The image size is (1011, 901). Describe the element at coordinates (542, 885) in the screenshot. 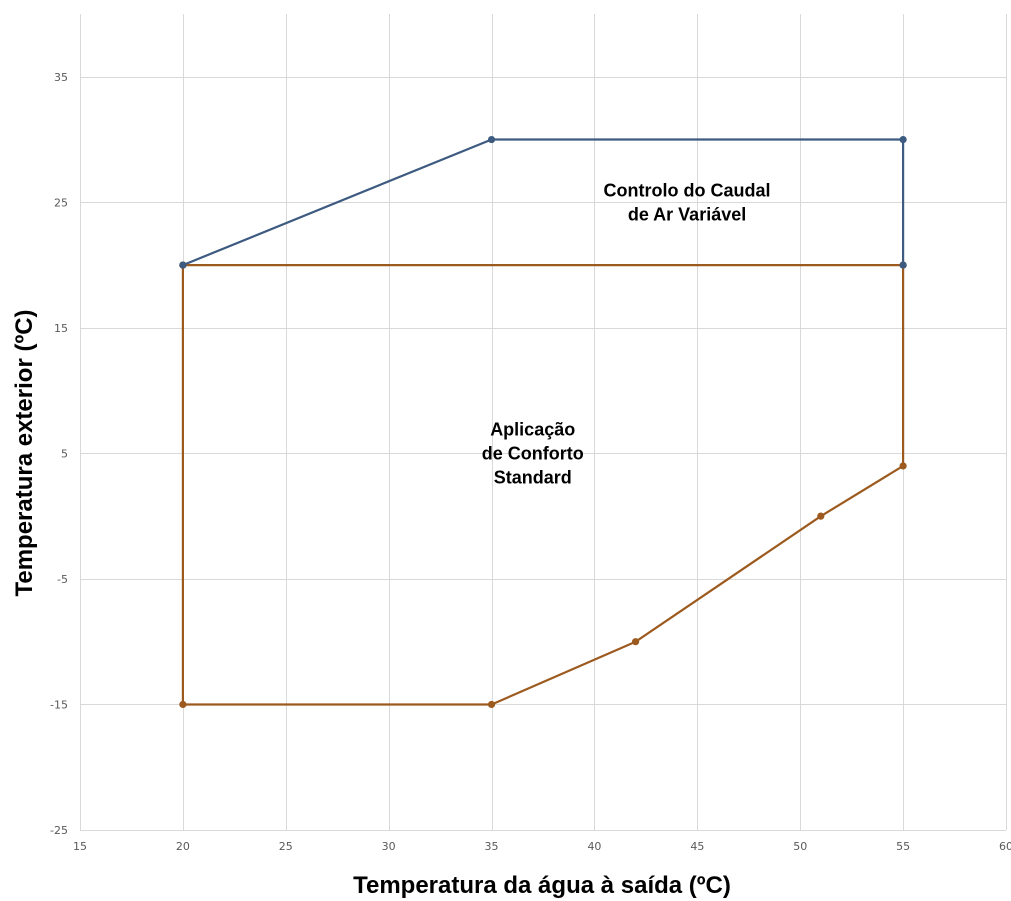

I see `x-axis-title: Temperatura da água à saída (ºC)` at that location.